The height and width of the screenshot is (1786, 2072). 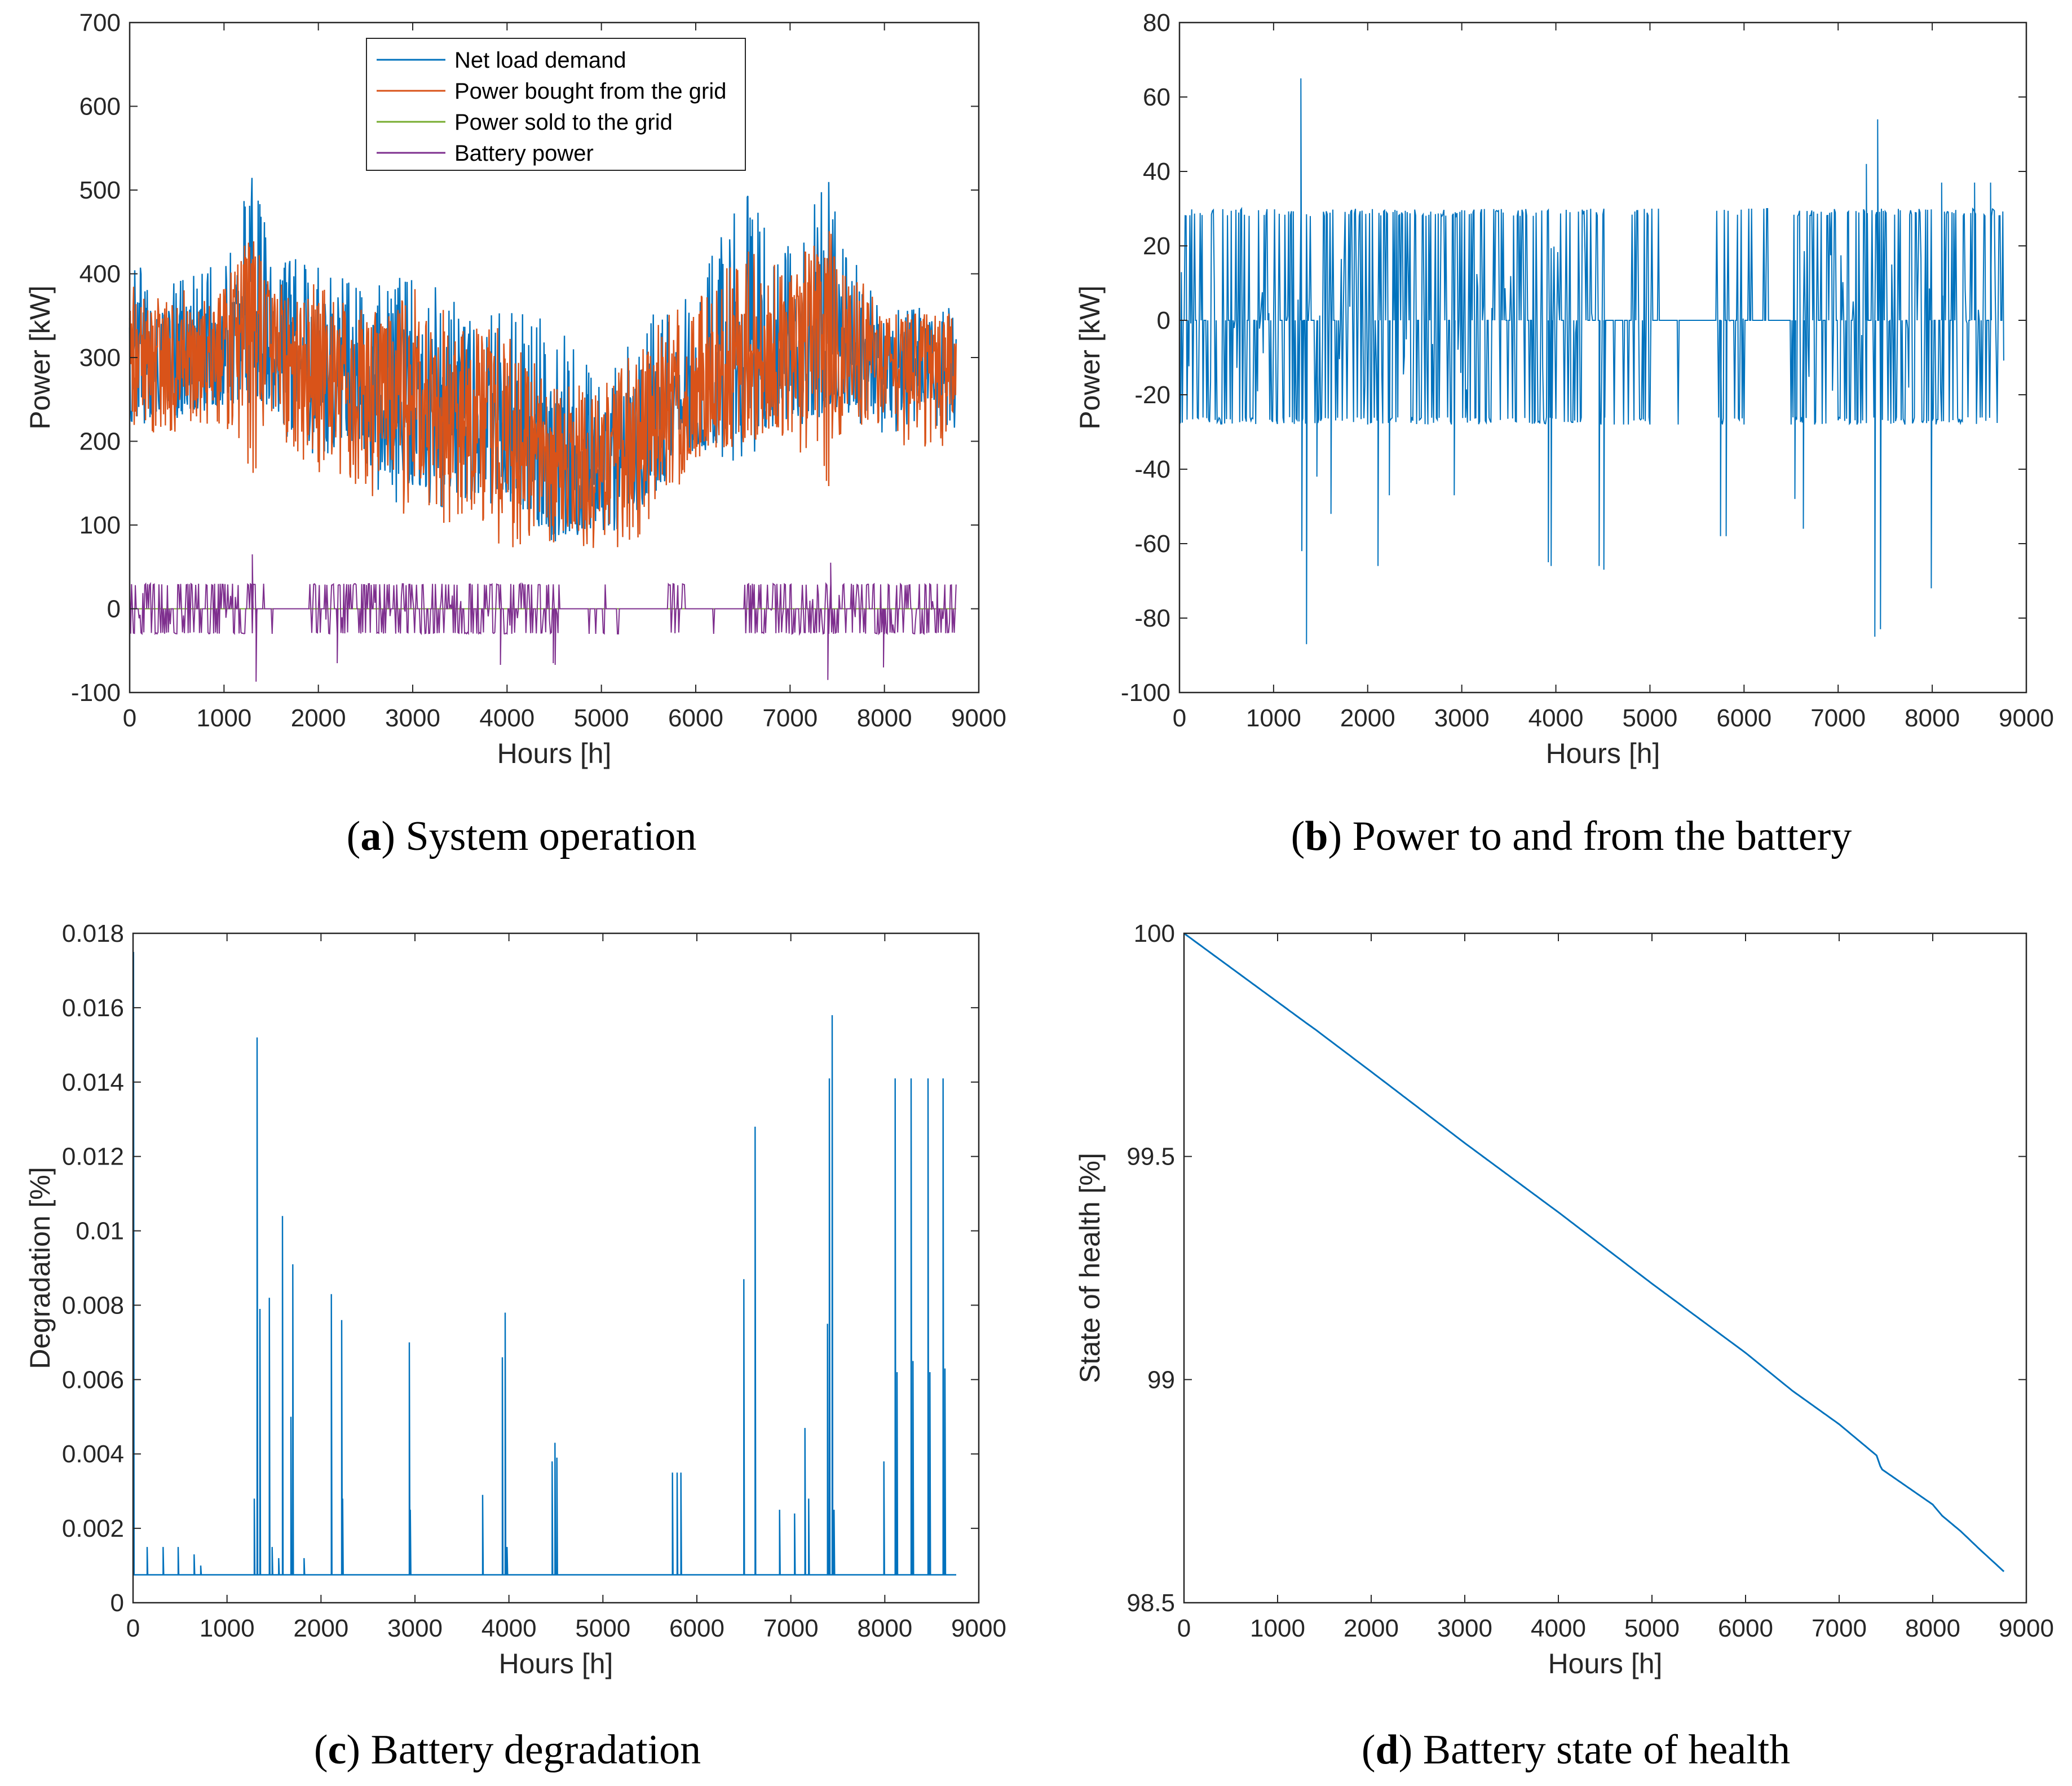 I want to click on panel-a-xtick-label: 2000, so click(x=318, y=718).